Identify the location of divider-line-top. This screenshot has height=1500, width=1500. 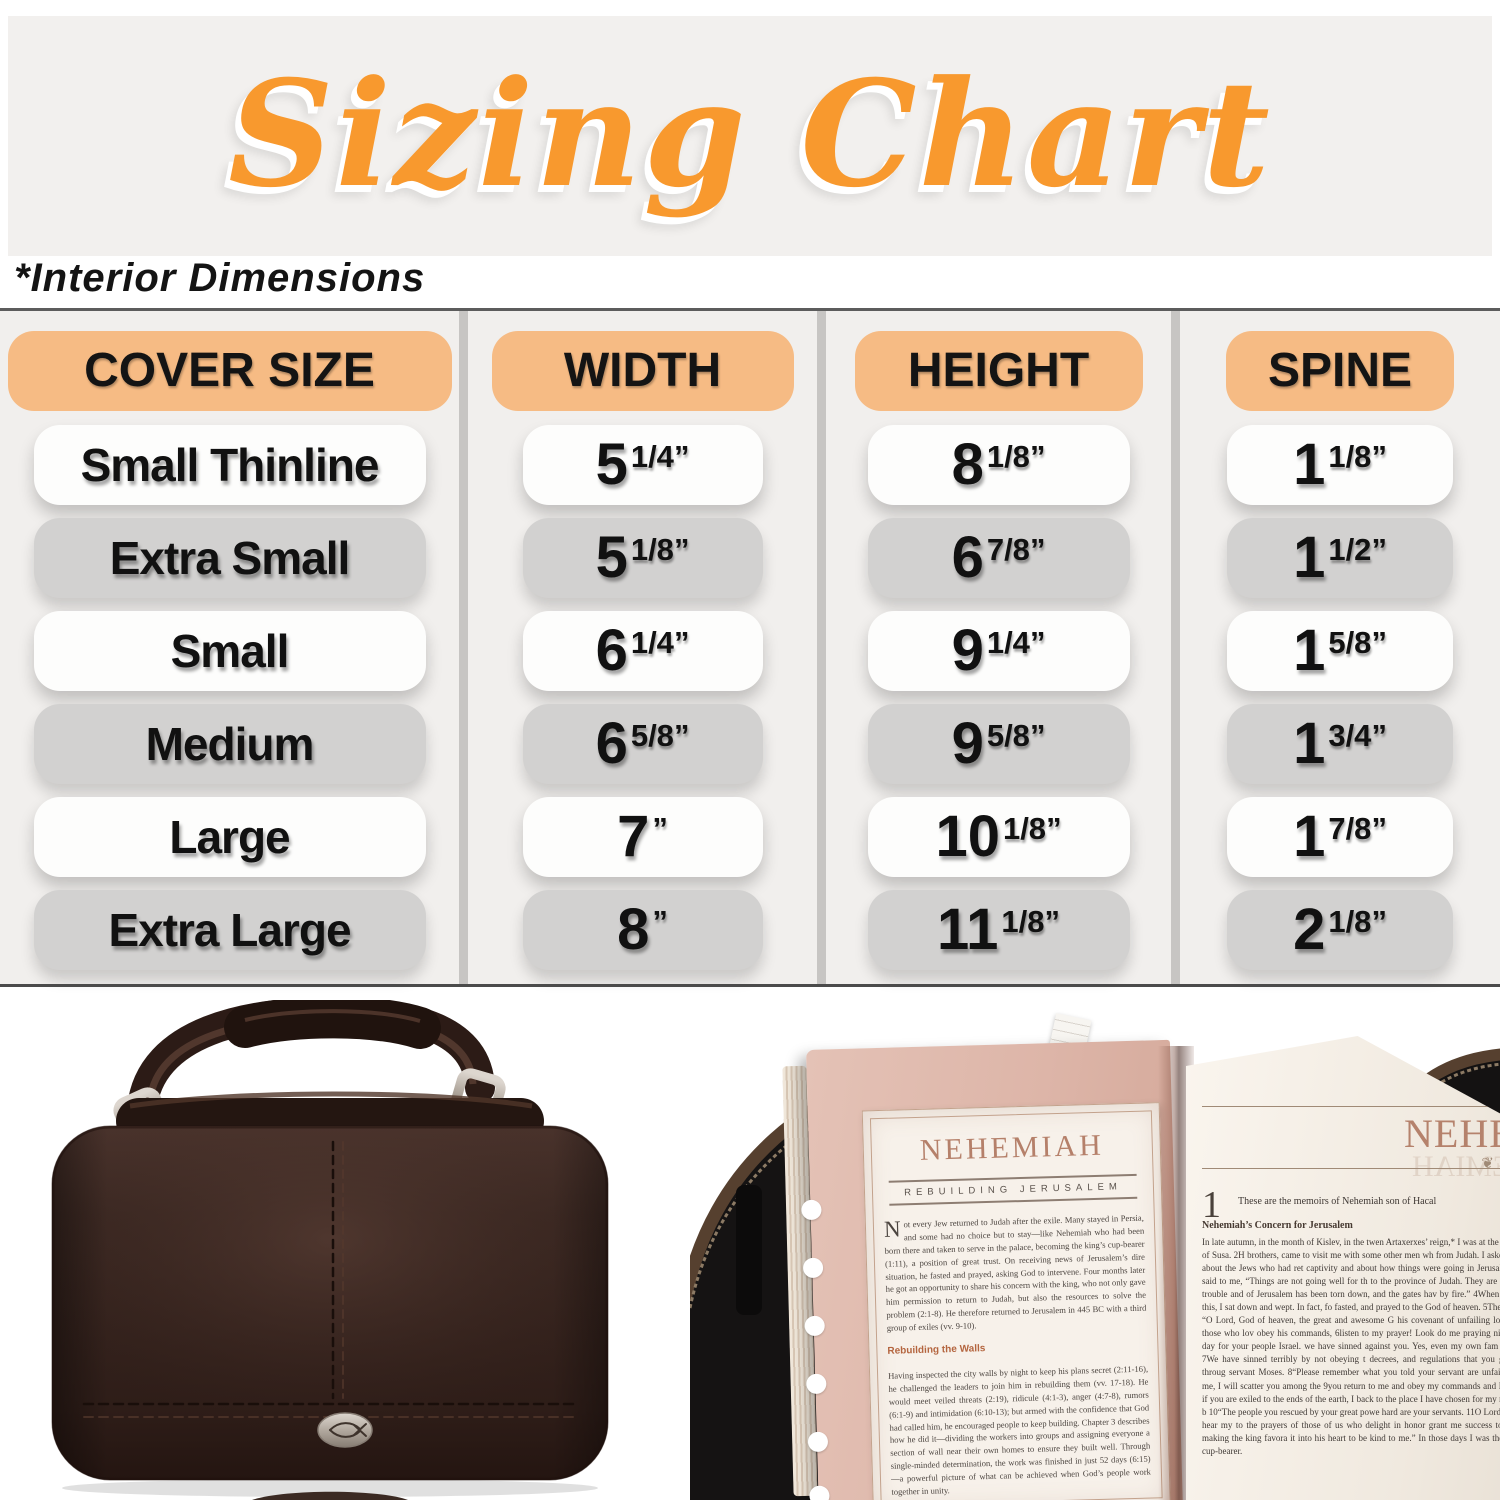
(750, 309).